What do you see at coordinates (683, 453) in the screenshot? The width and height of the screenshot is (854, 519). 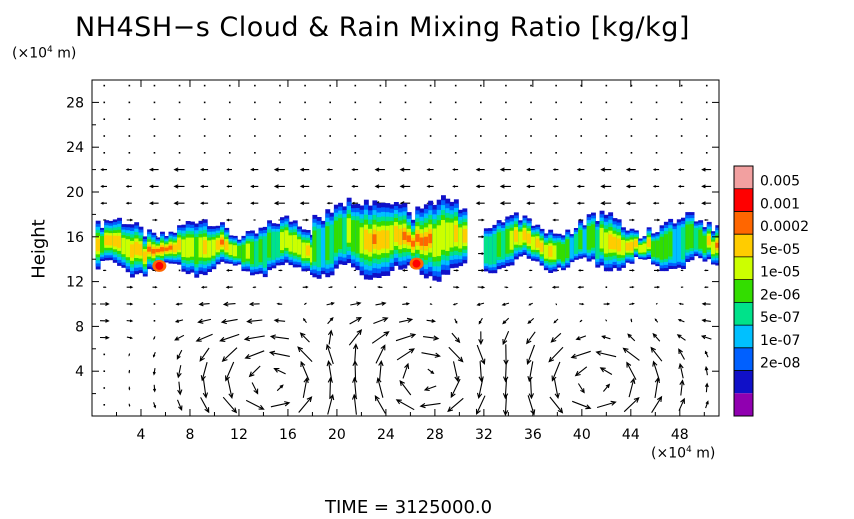 I see `x-axis-unit: (×104 m)` at bounding box center [683, 453].